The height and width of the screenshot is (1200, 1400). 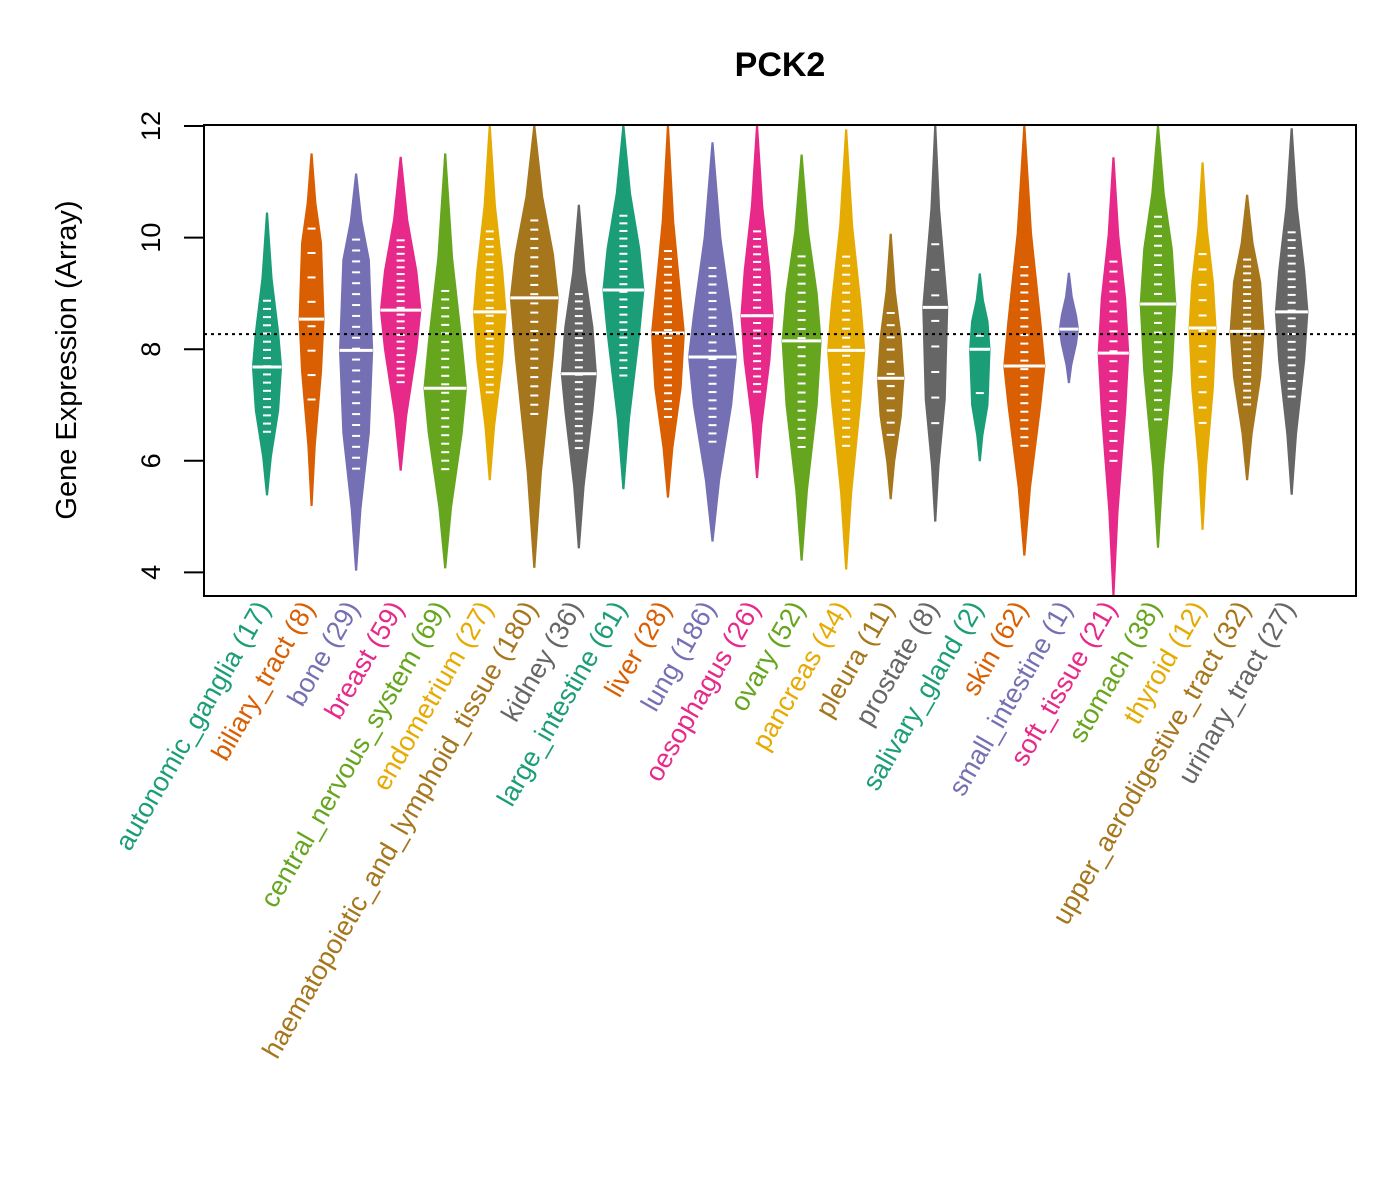 I want to click on y-tick-label: 8, so click(x=151, y=349).